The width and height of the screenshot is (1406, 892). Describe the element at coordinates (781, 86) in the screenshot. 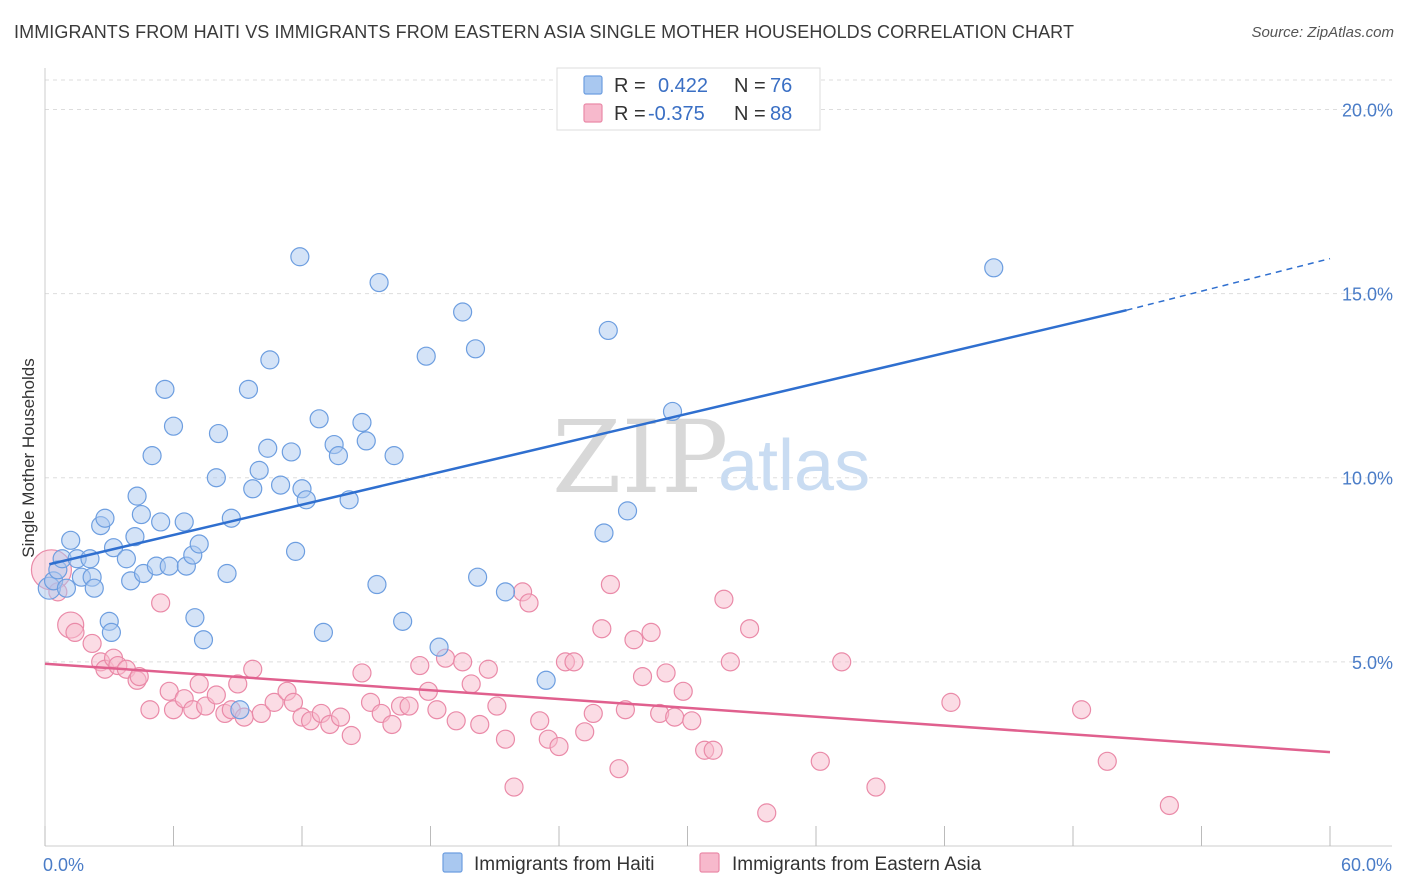

I see `legend-n-value-haiti: 76` at that location.